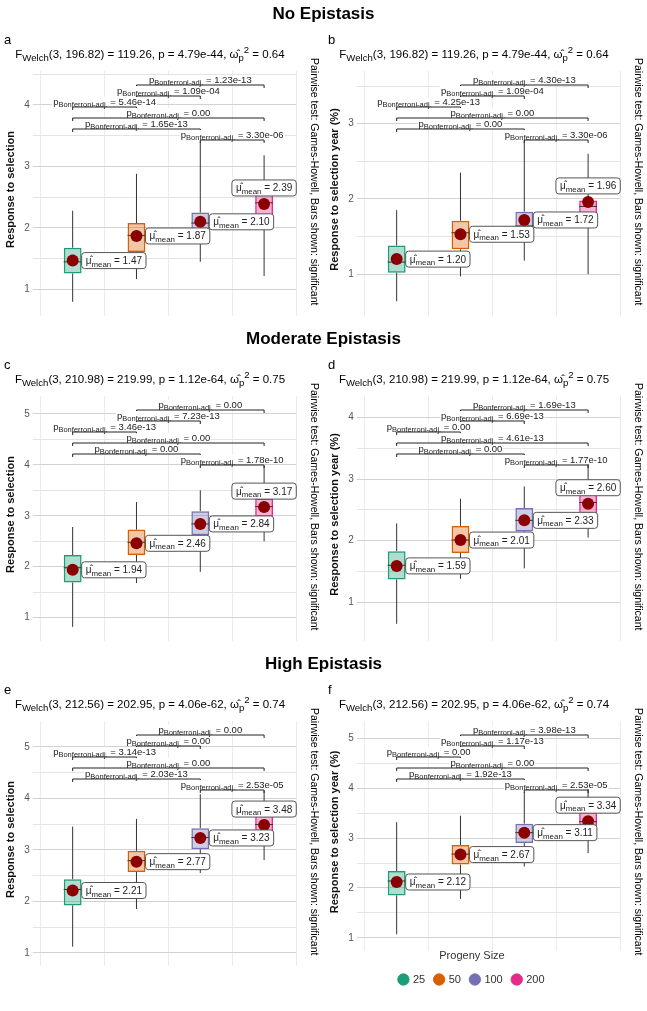  Describe the element at coordinates (454, 978) in the screenshot. I see `legend-label: 50` at that location.